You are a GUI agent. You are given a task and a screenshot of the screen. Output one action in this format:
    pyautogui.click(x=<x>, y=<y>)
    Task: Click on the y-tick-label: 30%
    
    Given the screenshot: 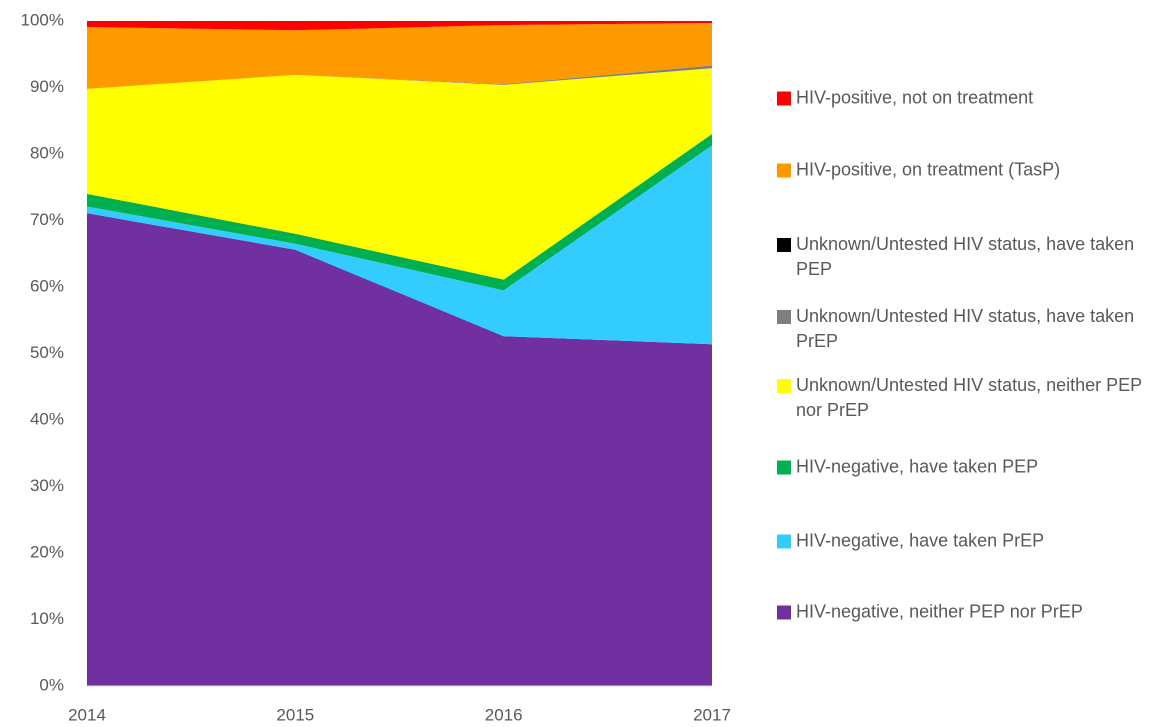 What is the action you would take?
    pyautogui.click(x=47, y=485)
    